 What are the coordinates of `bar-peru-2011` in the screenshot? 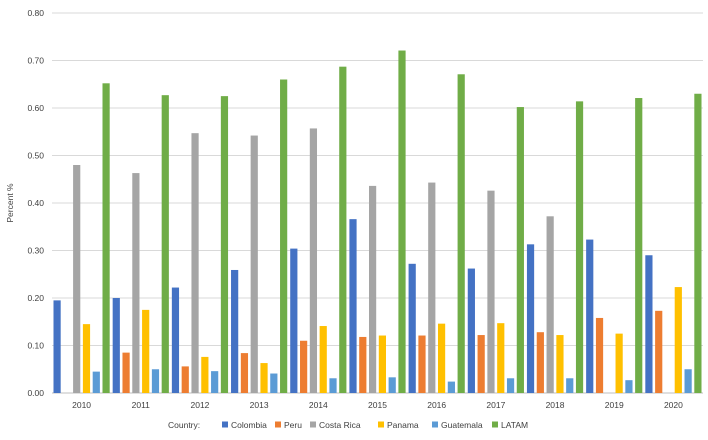 It's located at (126, 372).